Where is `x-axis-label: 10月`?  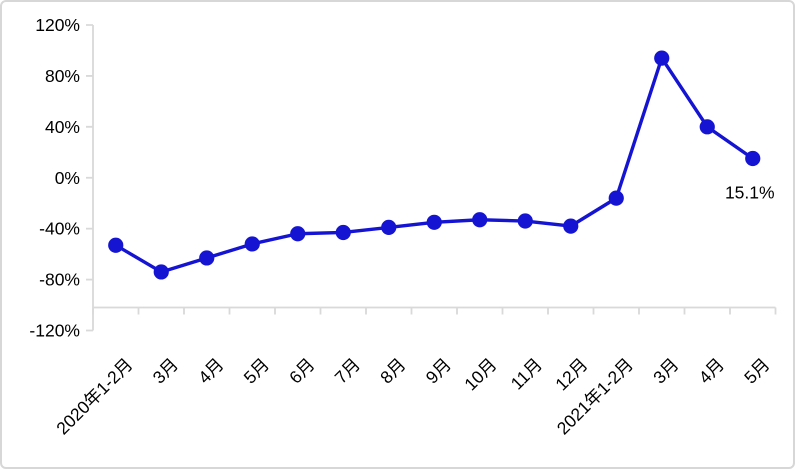
x-axis-label: 10月 is located at coordinates (480, 374).